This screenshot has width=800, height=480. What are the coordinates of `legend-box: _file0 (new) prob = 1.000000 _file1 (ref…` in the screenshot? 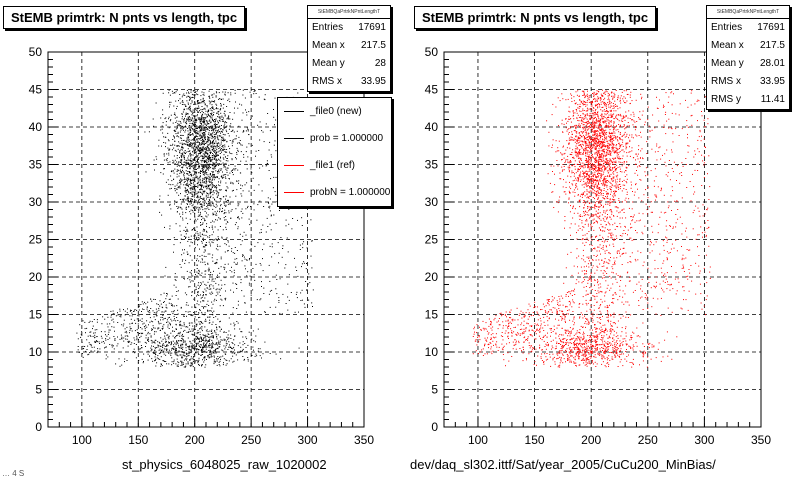 It's located at (334, 152).